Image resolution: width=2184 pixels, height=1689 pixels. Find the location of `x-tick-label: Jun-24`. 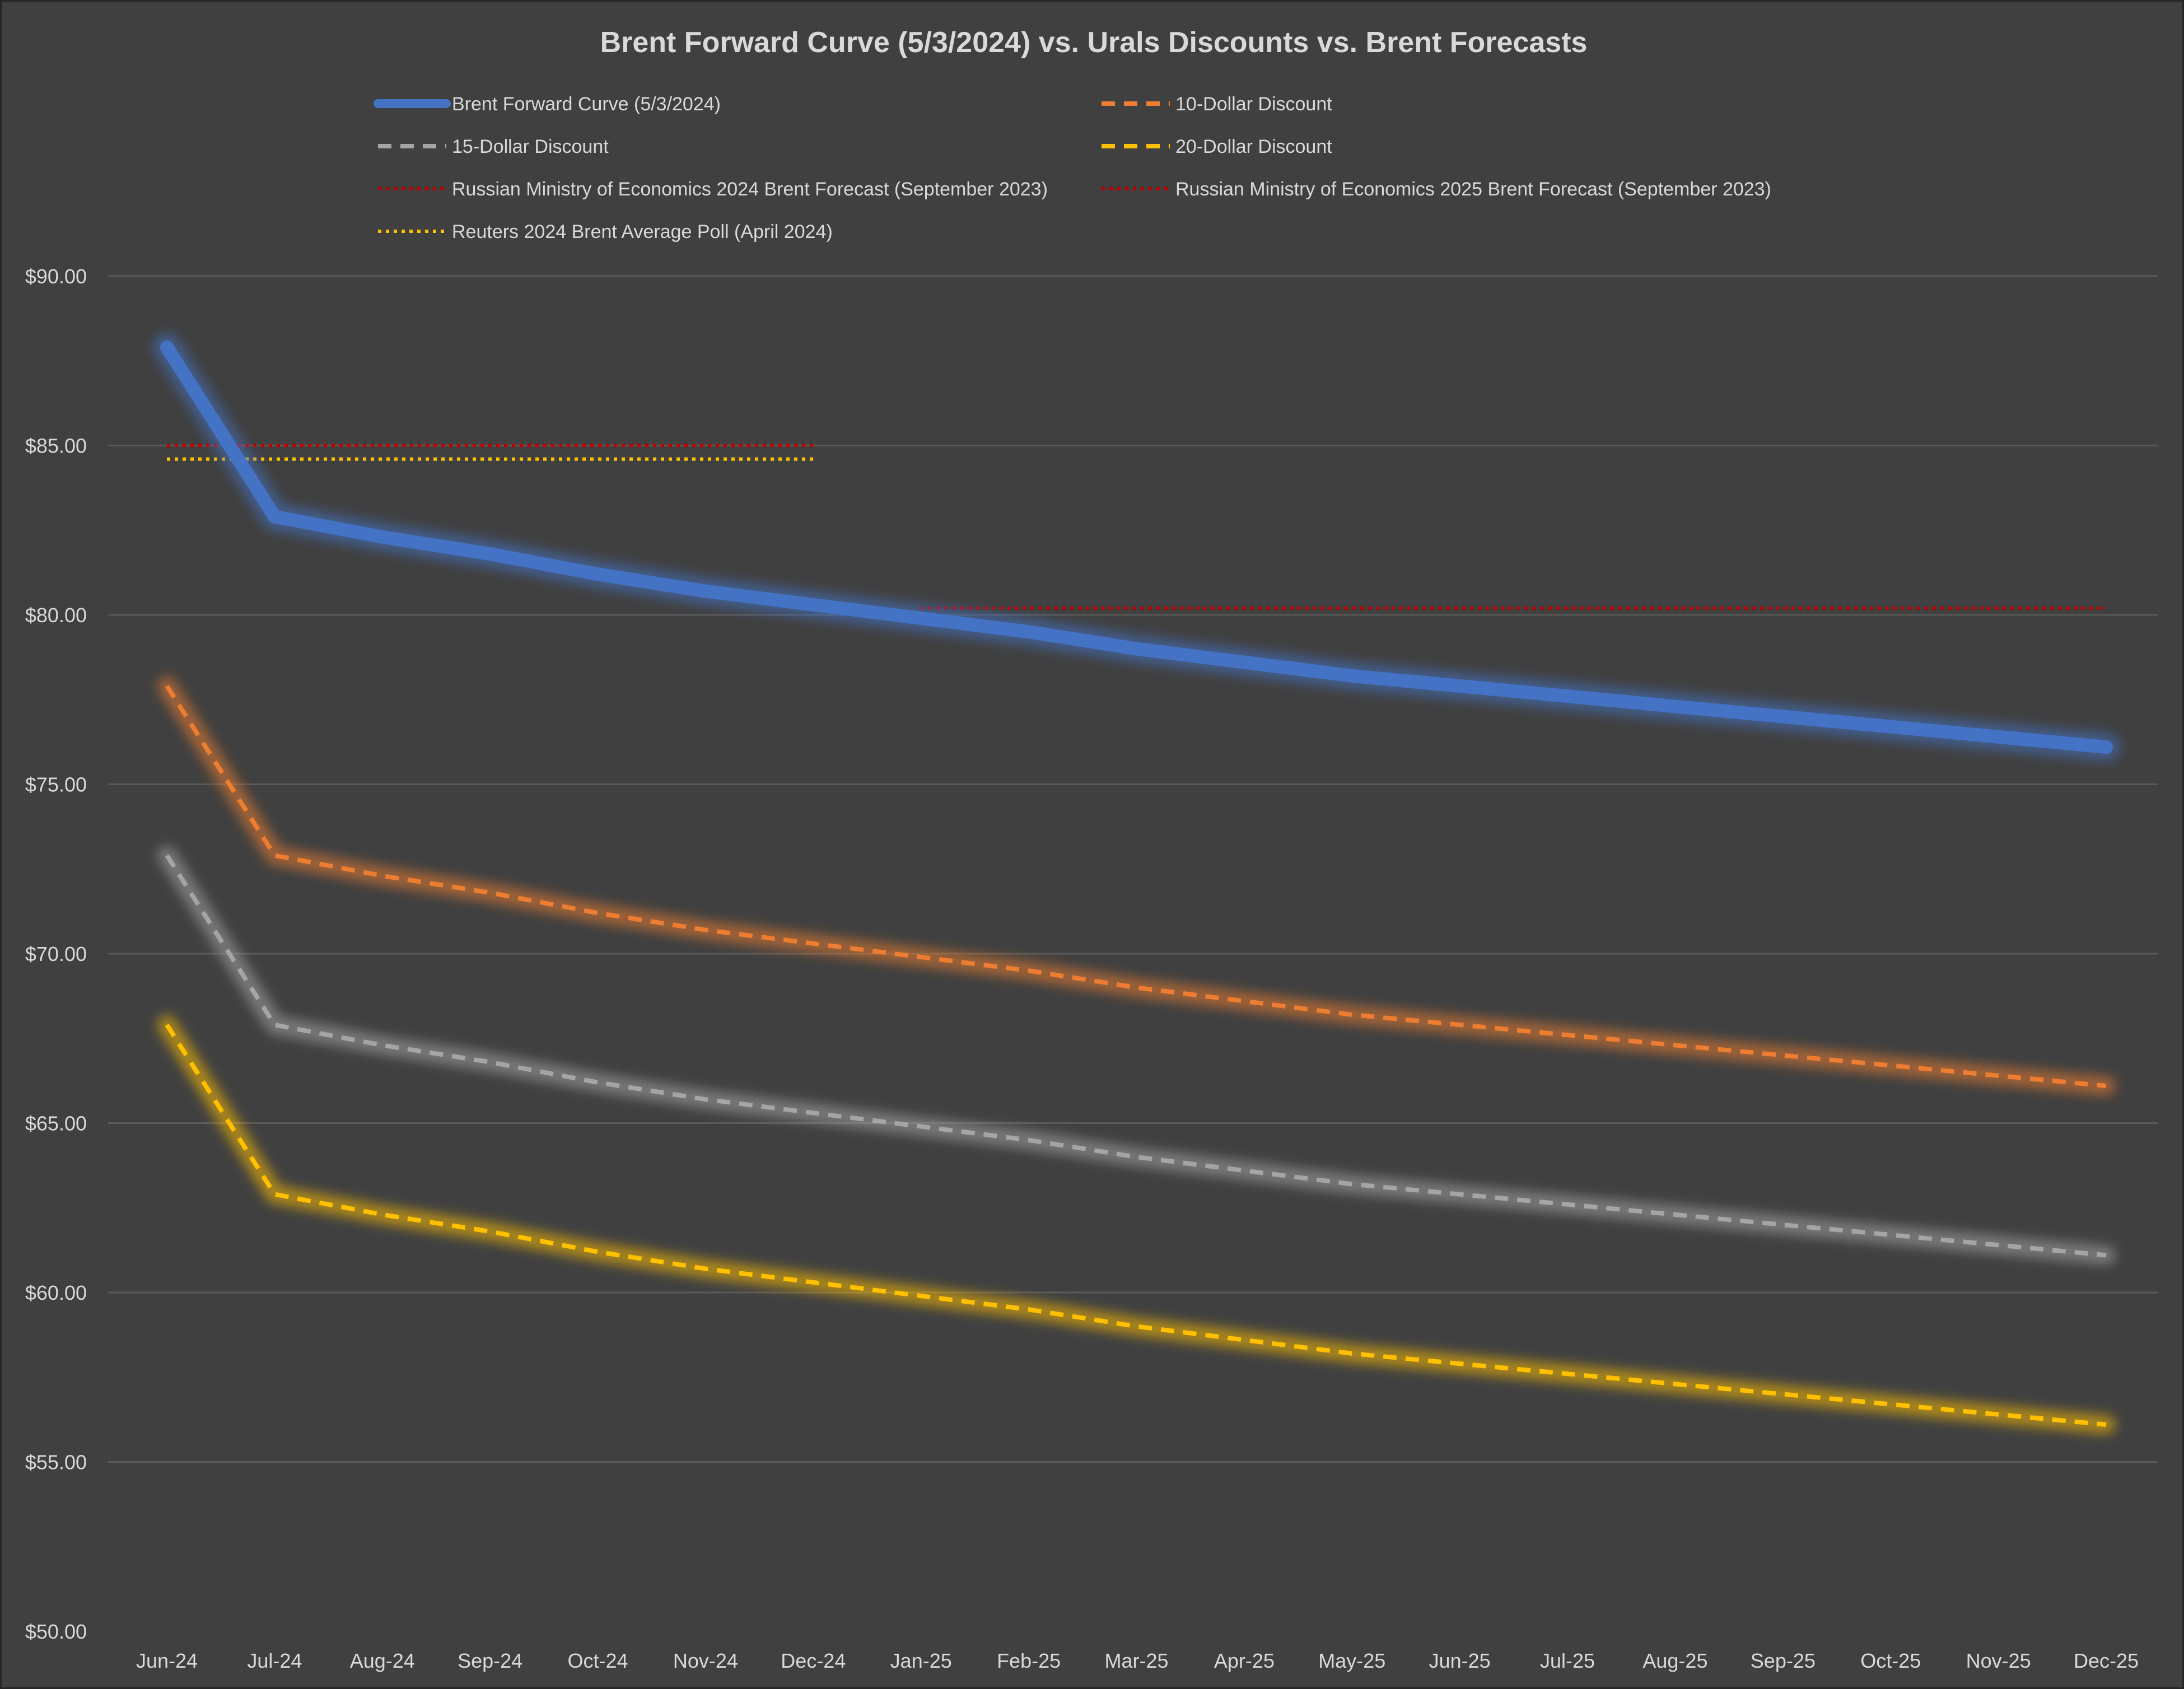

x-tick-label: Jun-24 is located at coordinates (167, 1660).